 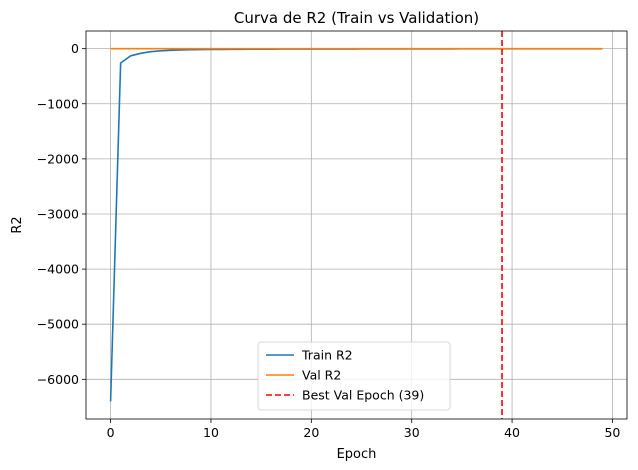 What do you see at coordinates (58, 324) in the screenshot?
I see `y-tick-label: −5000` at bounding box center [58, 324].